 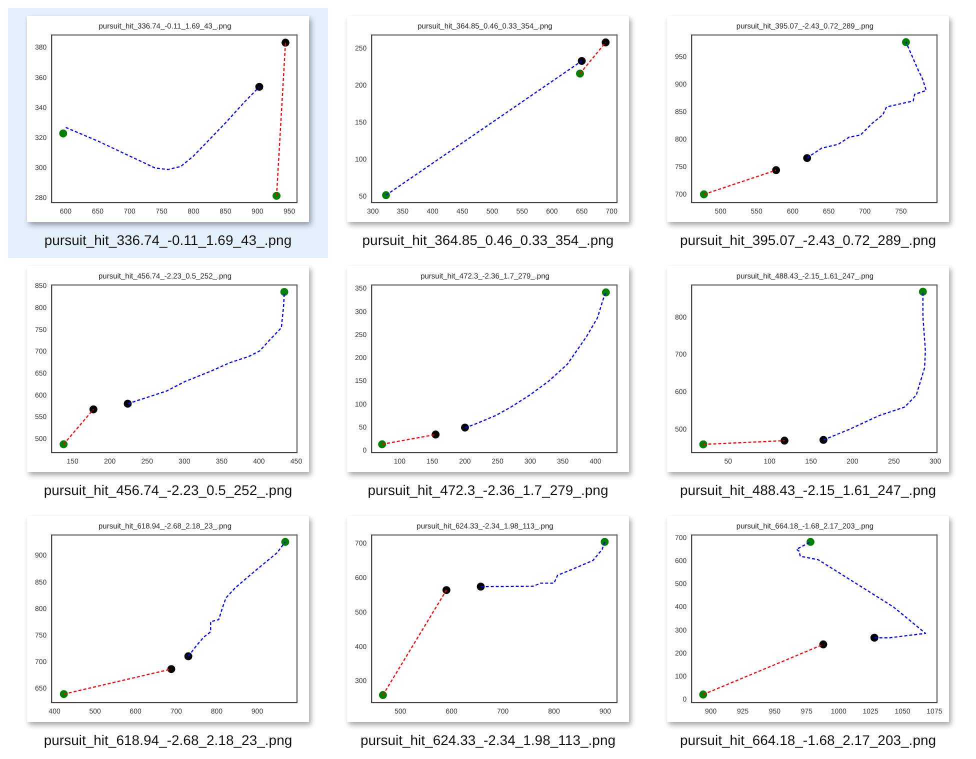 What do you see at coordinates (488, 740) in the screenshot?
I see `text: pursuit_hit_624.33_-2.34_1.98_113_.png` at bounding box center [488, 740].